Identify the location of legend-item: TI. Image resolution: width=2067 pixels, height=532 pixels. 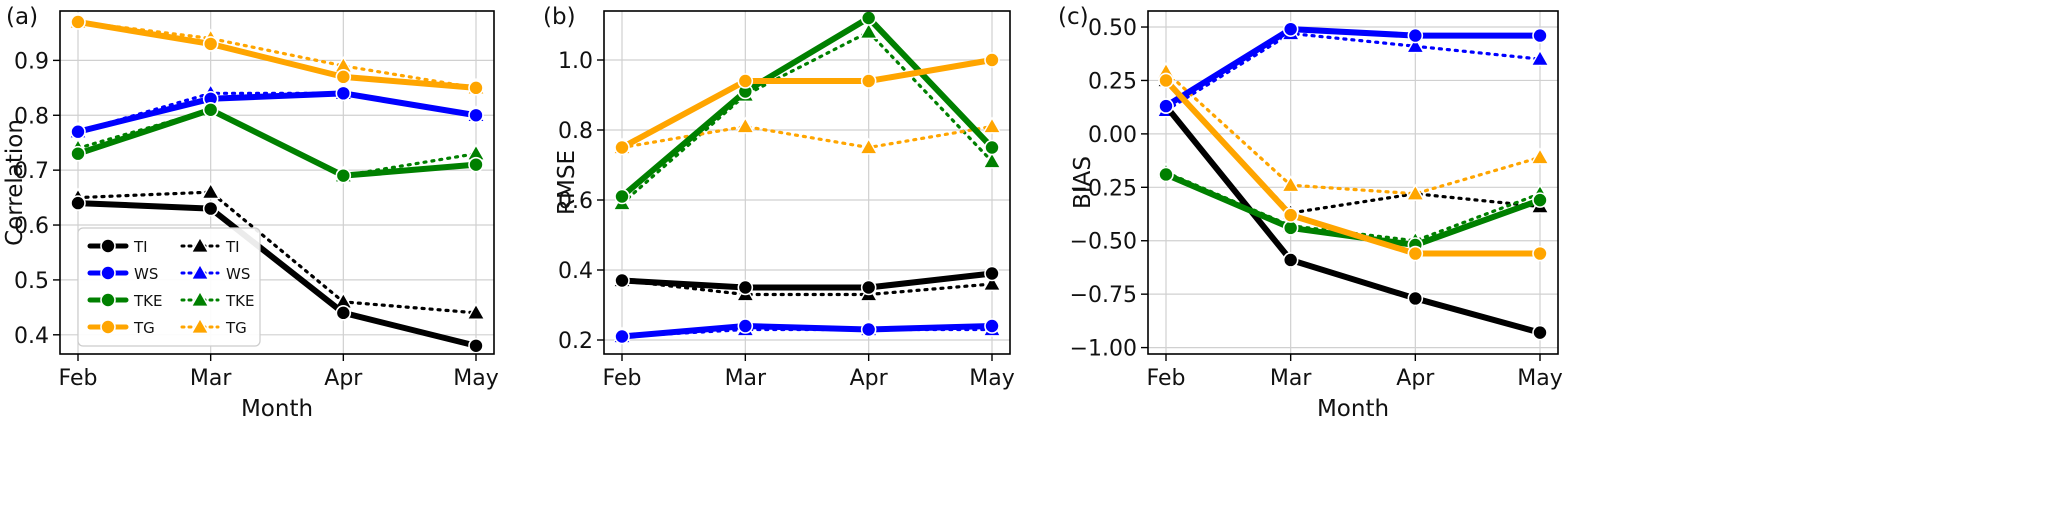
(117, 247).